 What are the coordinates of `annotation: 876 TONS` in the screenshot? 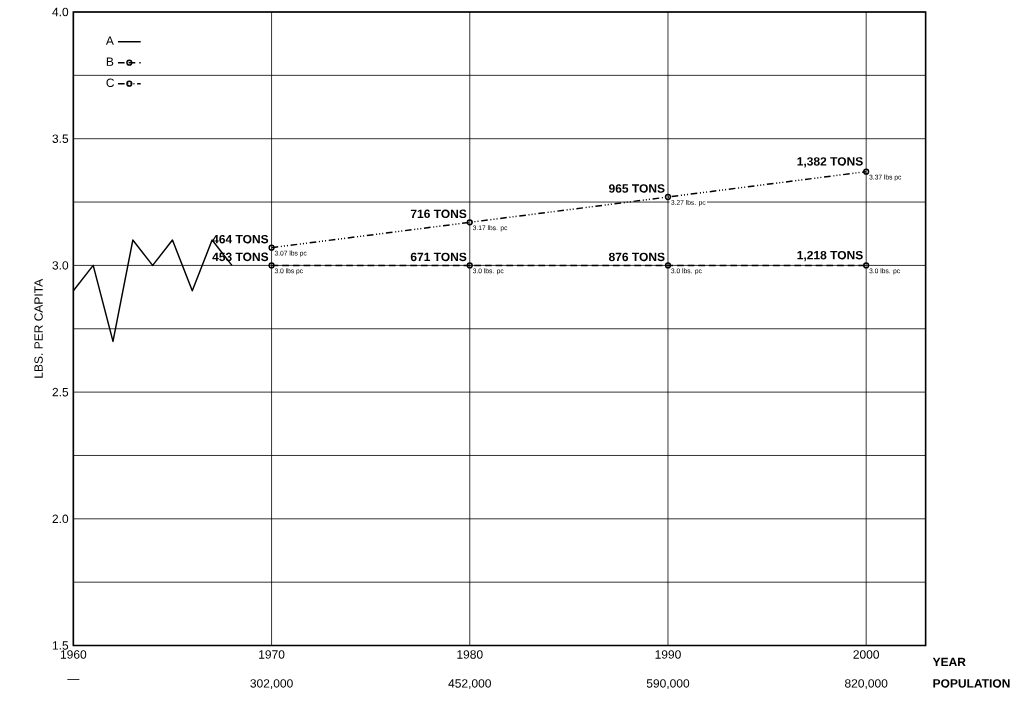 It's located at (636, 257).